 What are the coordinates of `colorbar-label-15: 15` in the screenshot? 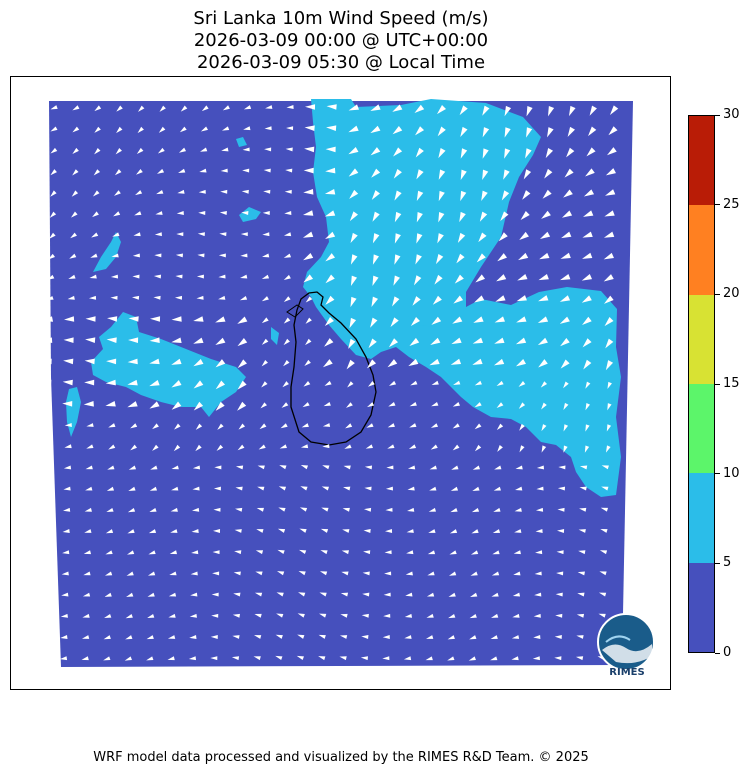 It's located at (731, 383).